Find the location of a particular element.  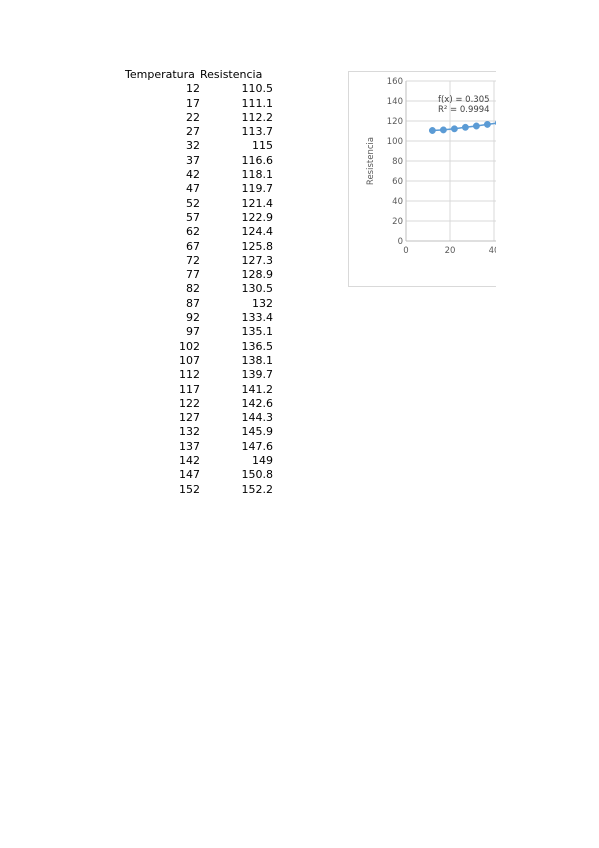

table-row: 102 136.5 is located at coordinates (199, 347).